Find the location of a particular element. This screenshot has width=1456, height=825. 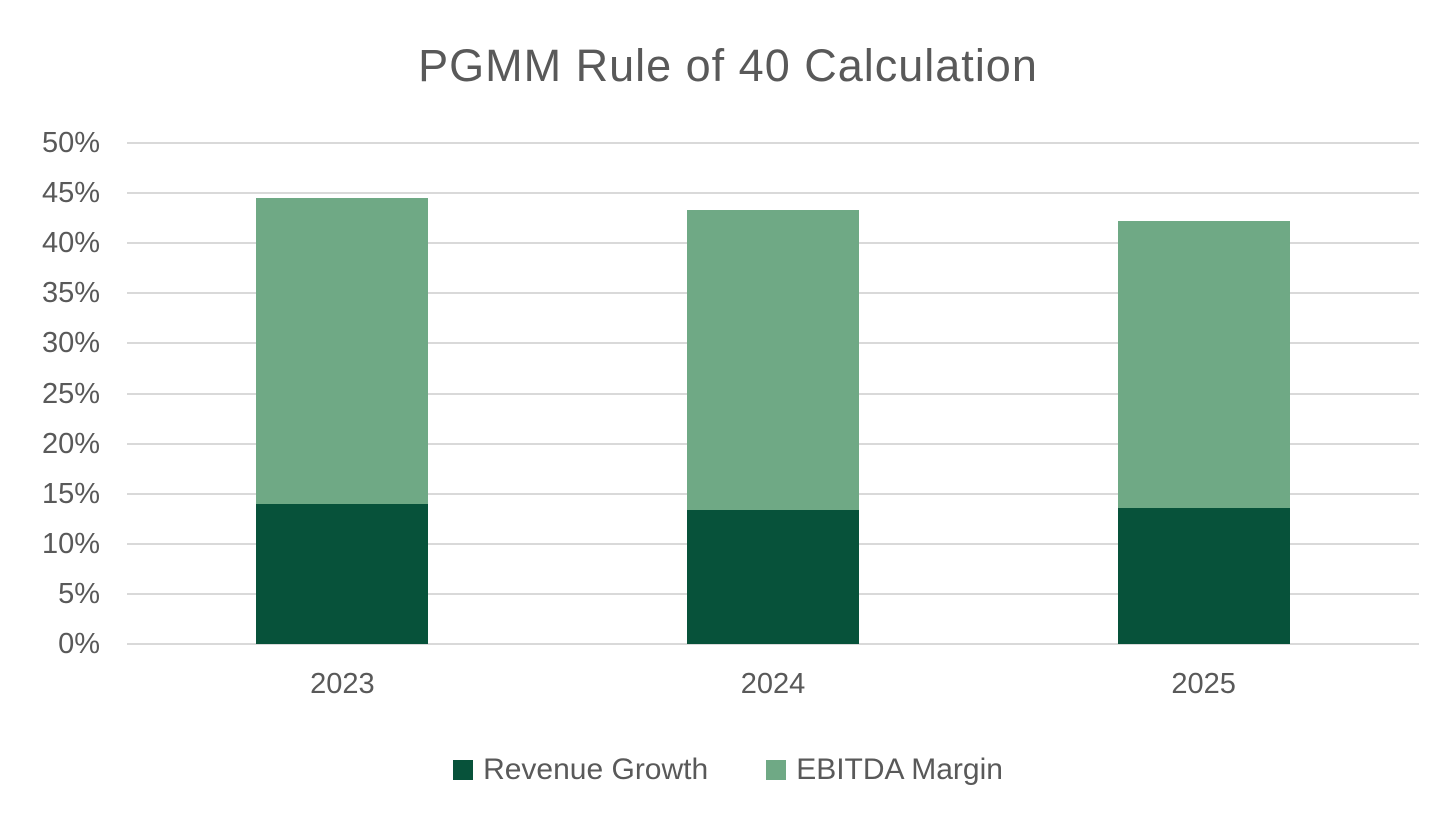

y-tick-label-20: 20% is located at coordinates (70, 443).